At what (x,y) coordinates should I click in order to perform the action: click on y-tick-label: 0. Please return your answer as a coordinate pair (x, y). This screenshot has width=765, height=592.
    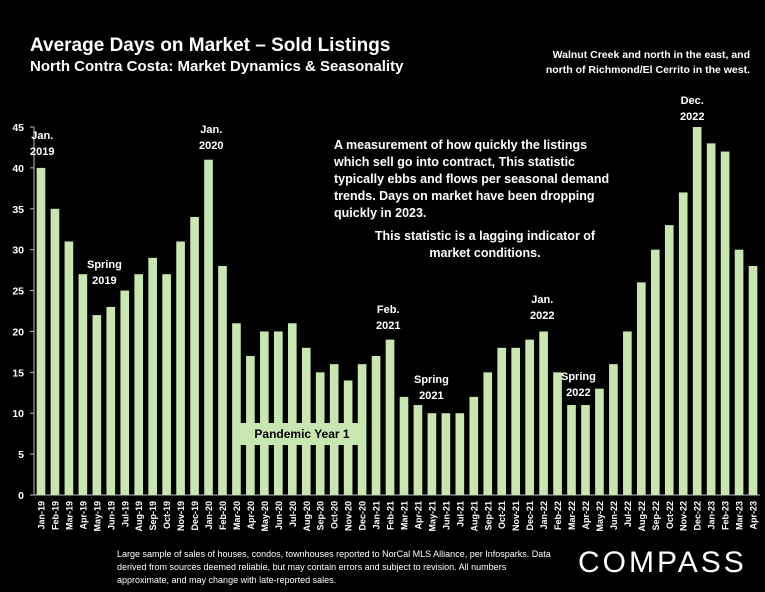
    Looking at the image, I should click on (21, 496).